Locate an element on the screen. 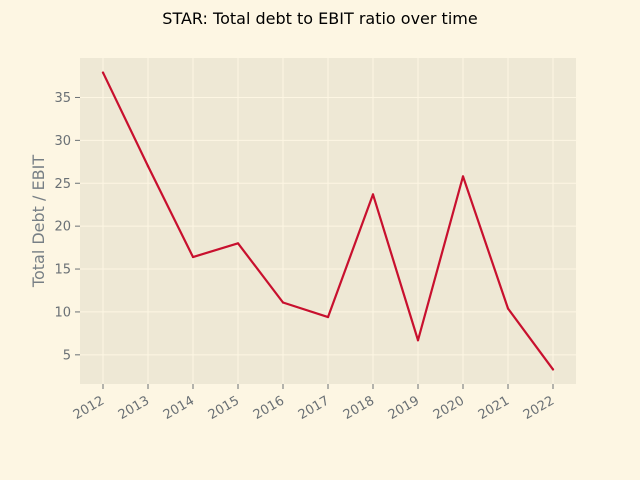 The height and width of the screenshot is (480, 640). data-point-2013 is located at coordinates (148, 166).